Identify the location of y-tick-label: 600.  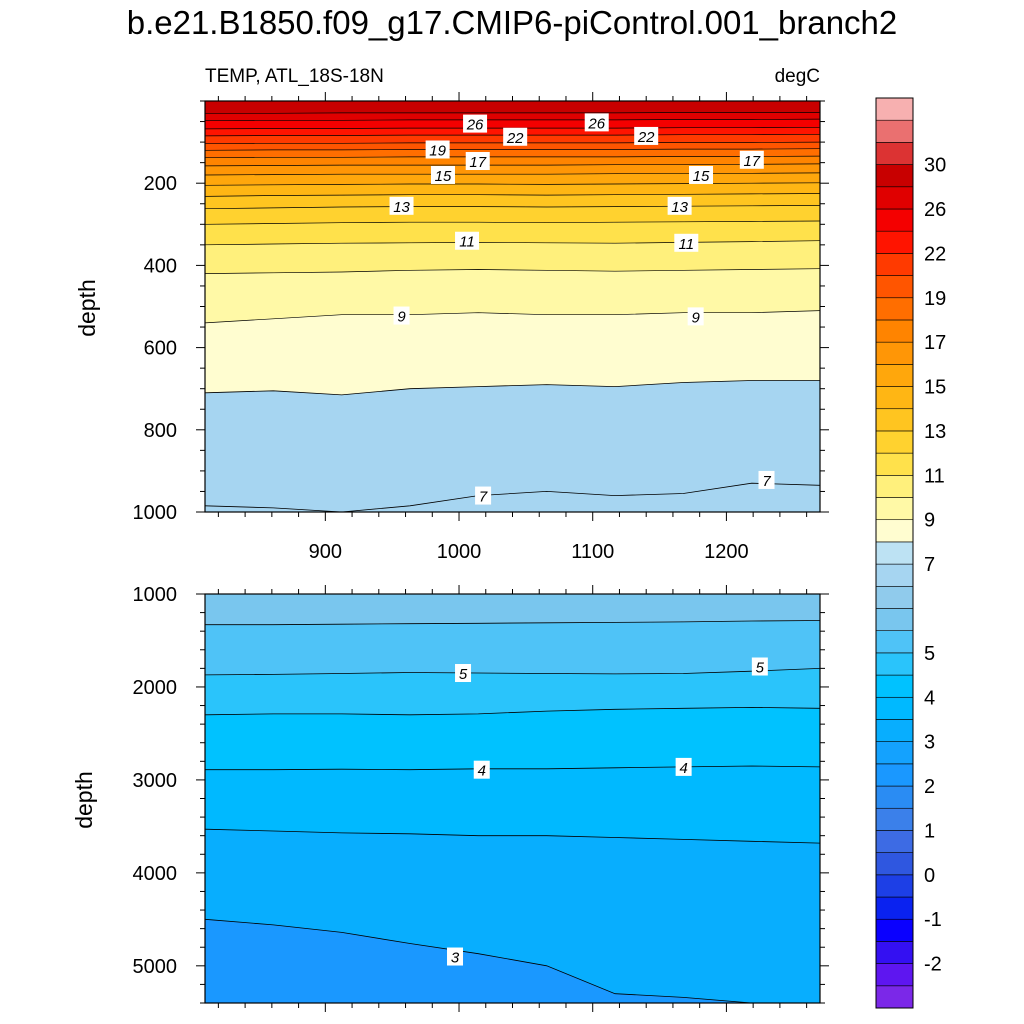
(160, 349).